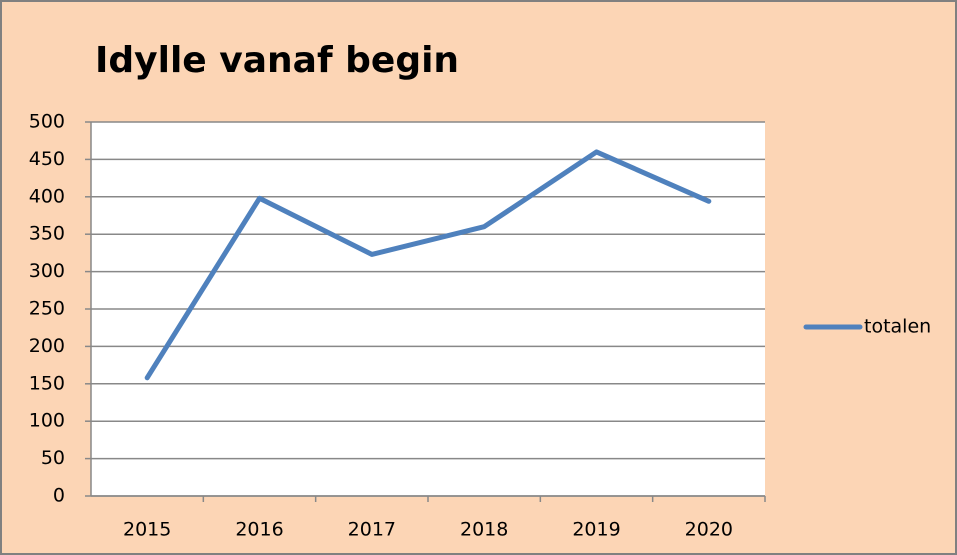  What do you see at coordinates (53, 458) in the screenshot?
I see `y-tick-label: 50` at bounding box center [53, 458].